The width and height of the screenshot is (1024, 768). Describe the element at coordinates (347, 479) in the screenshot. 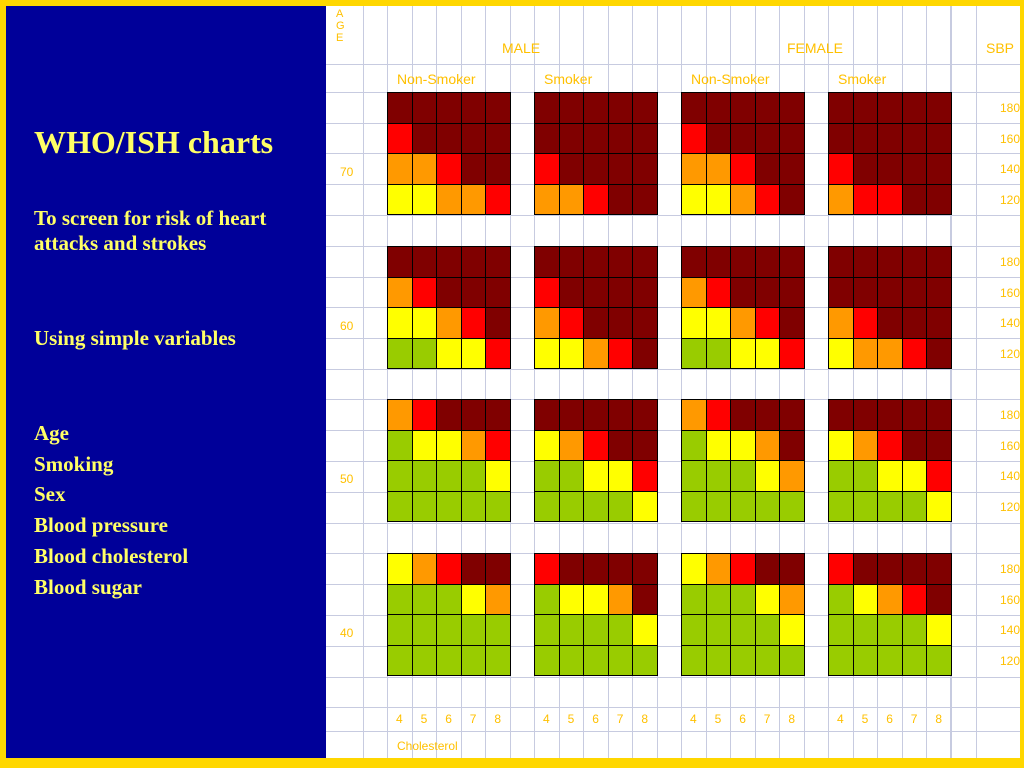

I see `age-value: 50` at that location.